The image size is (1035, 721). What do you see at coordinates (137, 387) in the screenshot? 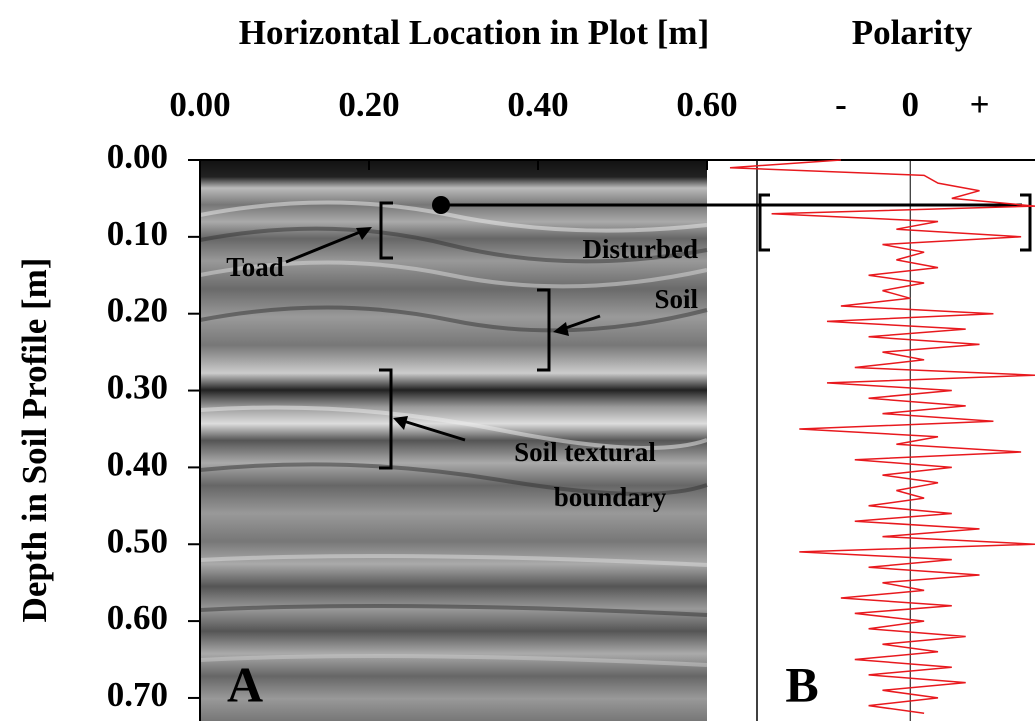
I see `y-tick-label: 0.30` at bounding box center [137, 387].